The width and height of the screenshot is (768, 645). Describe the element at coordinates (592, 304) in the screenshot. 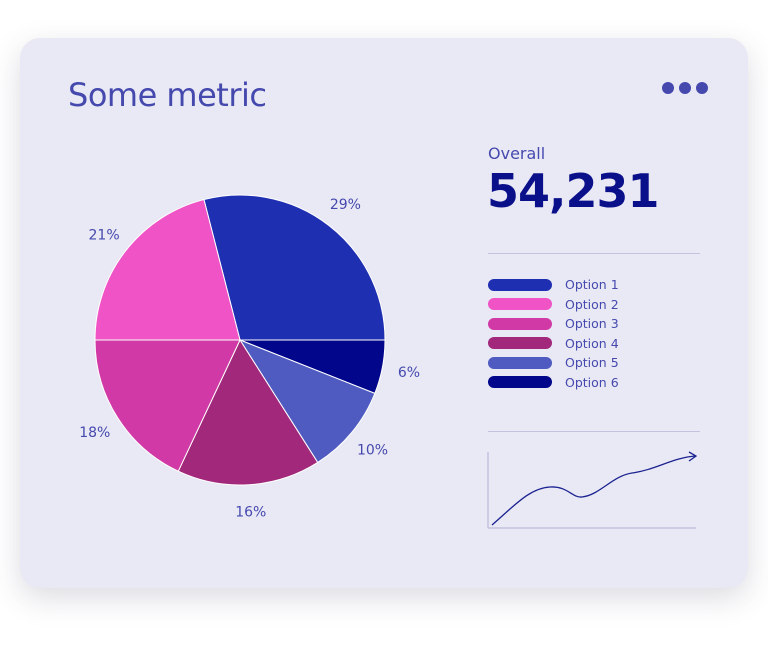

I see `legend-label: Option 2` at that location.